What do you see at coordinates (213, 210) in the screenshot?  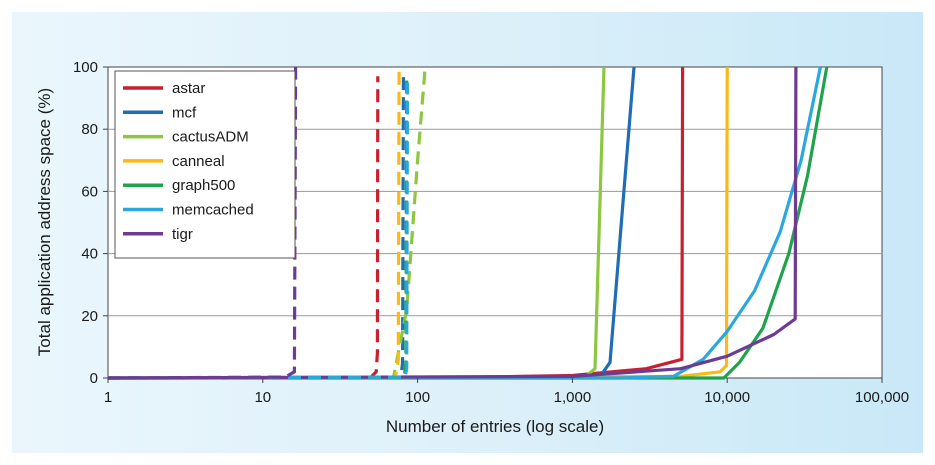 I see `legend-label-memcached: memcached` at bounding box center [213, 210].